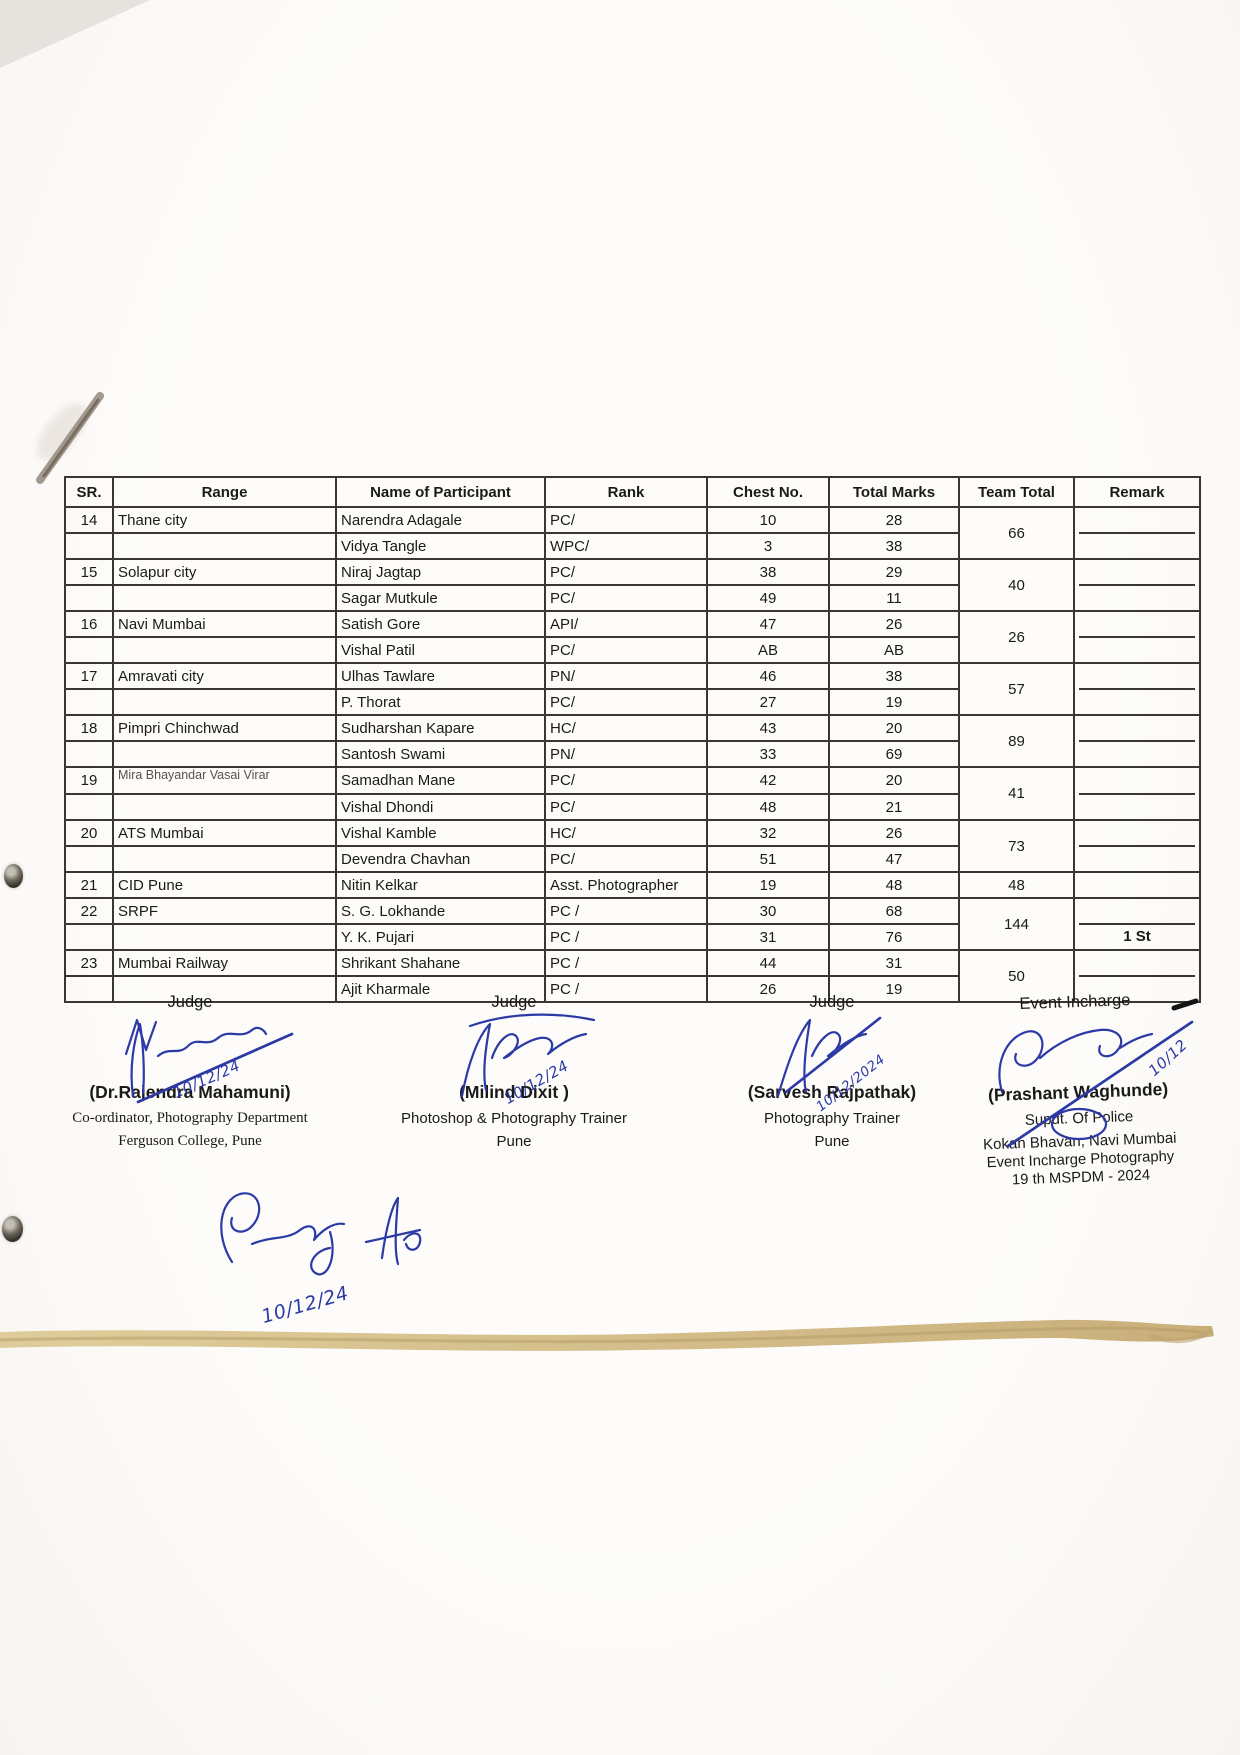 The image size is (1240, 1755). What do you see at coordinates (768, 572) in the screenshot?
I see `chest-no-cell: 38` at bounding box center [768, 572].